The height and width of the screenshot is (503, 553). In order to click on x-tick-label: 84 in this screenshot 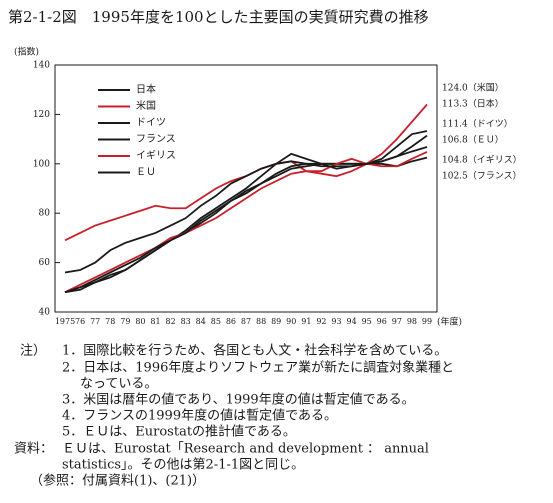, I will do `click(201, 321)`.